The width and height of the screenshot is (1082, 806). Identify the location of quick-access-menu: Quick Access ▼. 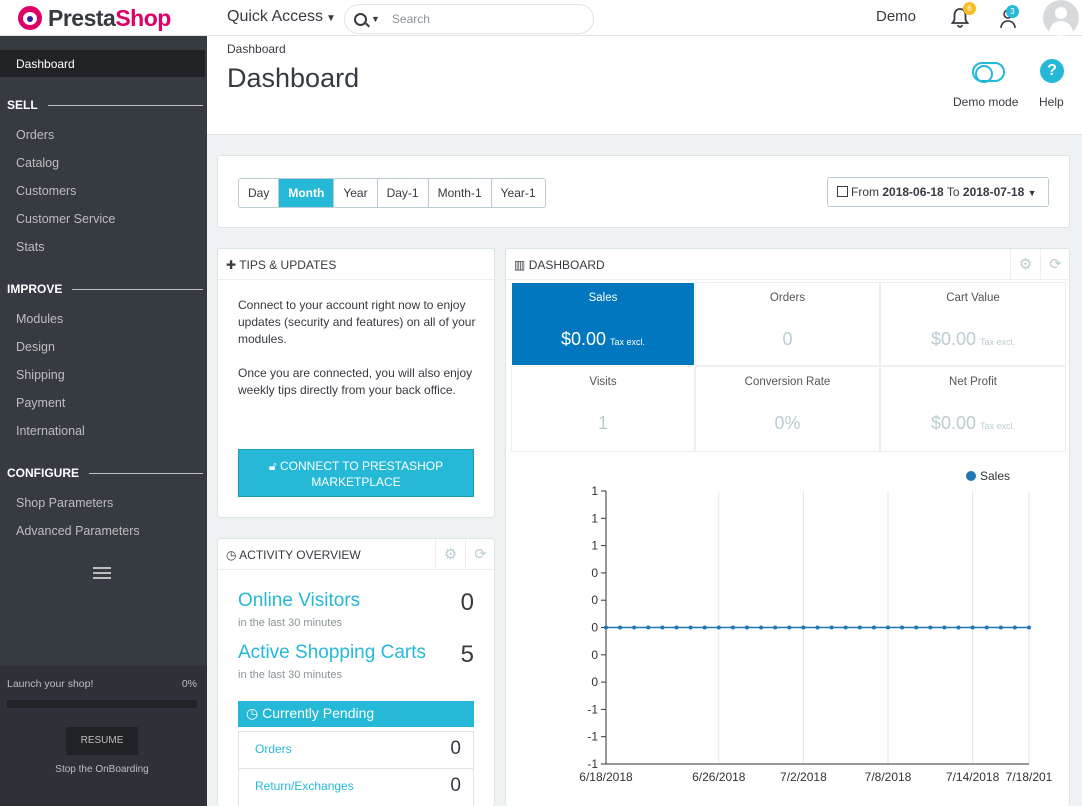
(281, 17).